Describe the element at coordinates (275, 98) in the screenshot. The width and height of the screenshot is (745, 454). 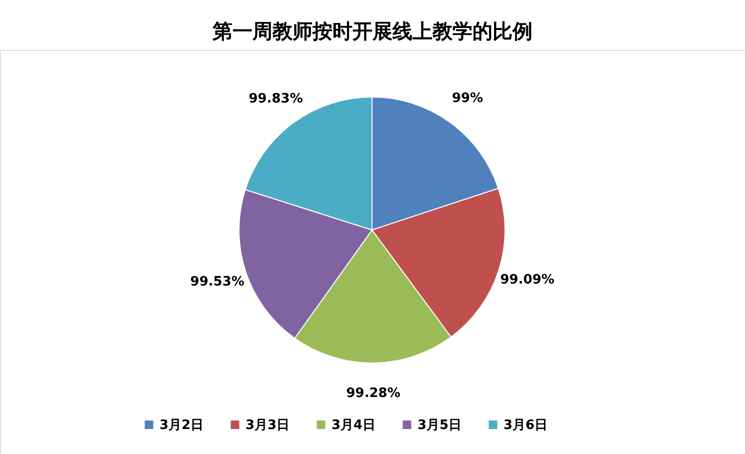
I see `data-label: 99.83%` at that location.